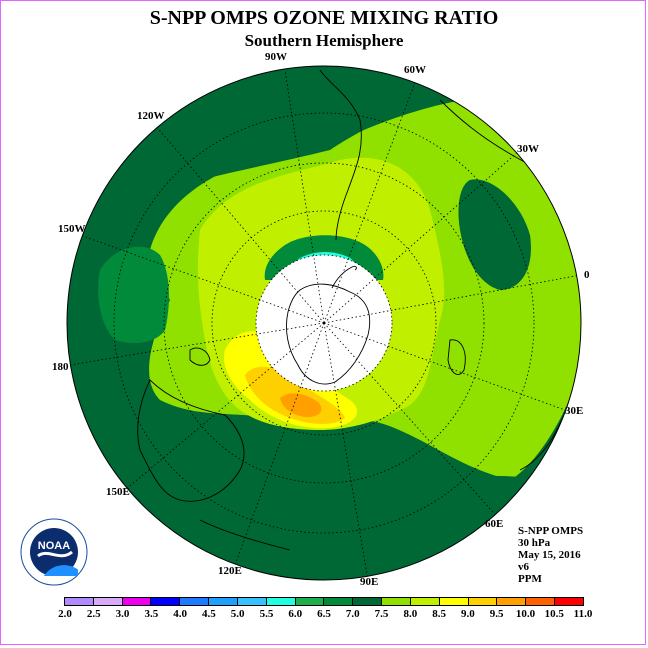 The width and height of the screenshot is (648, 648). I want to click on legend-tick-label: 11.0, so click(583, 614).